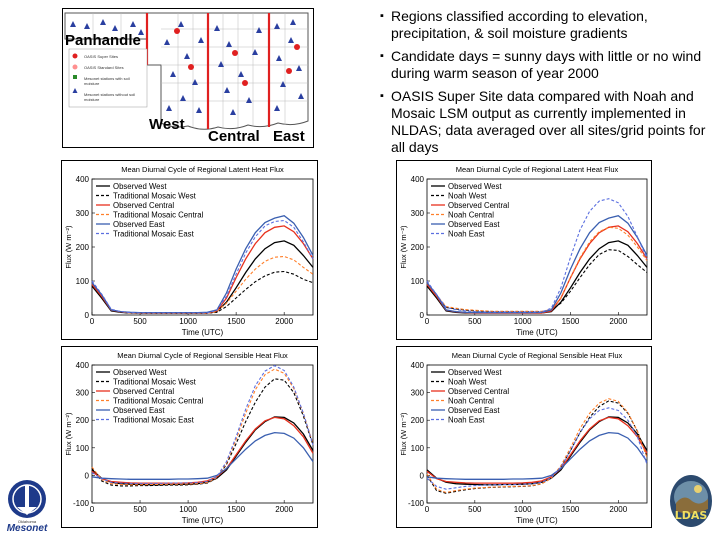 The width and height of the screenshot is (720, 540). I want to click on county-lines, so click(200, 70).